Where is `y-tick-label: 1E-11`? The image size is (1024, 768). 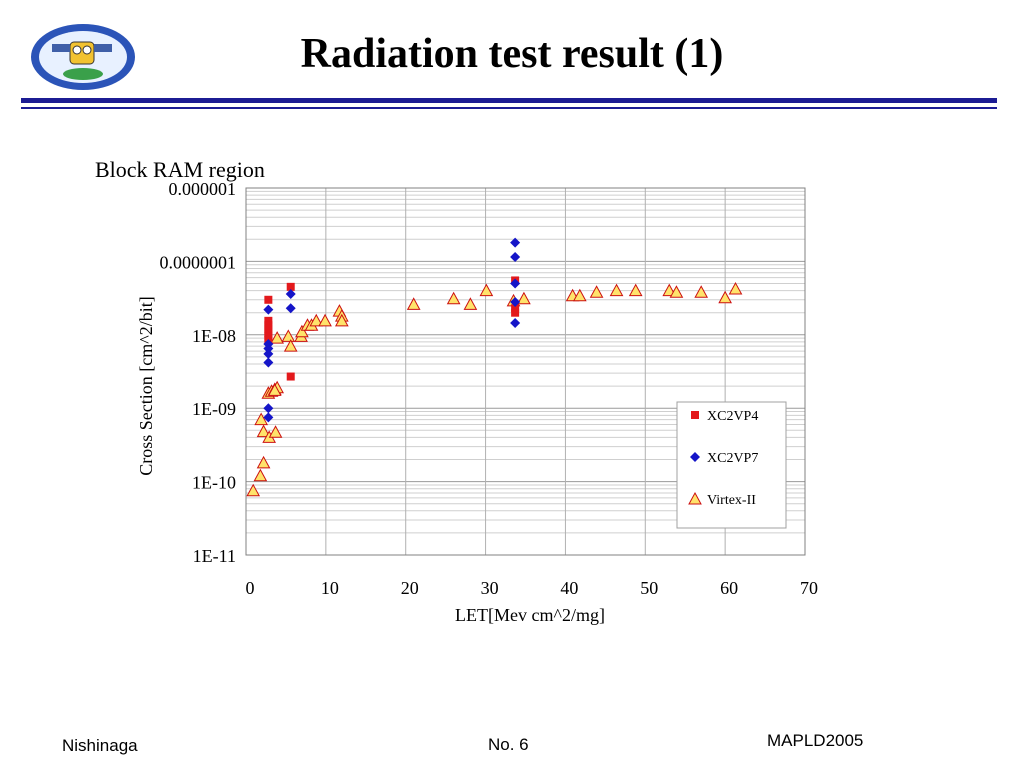 y-tick-label: 1E-11 is located at coordinates (214, 556).